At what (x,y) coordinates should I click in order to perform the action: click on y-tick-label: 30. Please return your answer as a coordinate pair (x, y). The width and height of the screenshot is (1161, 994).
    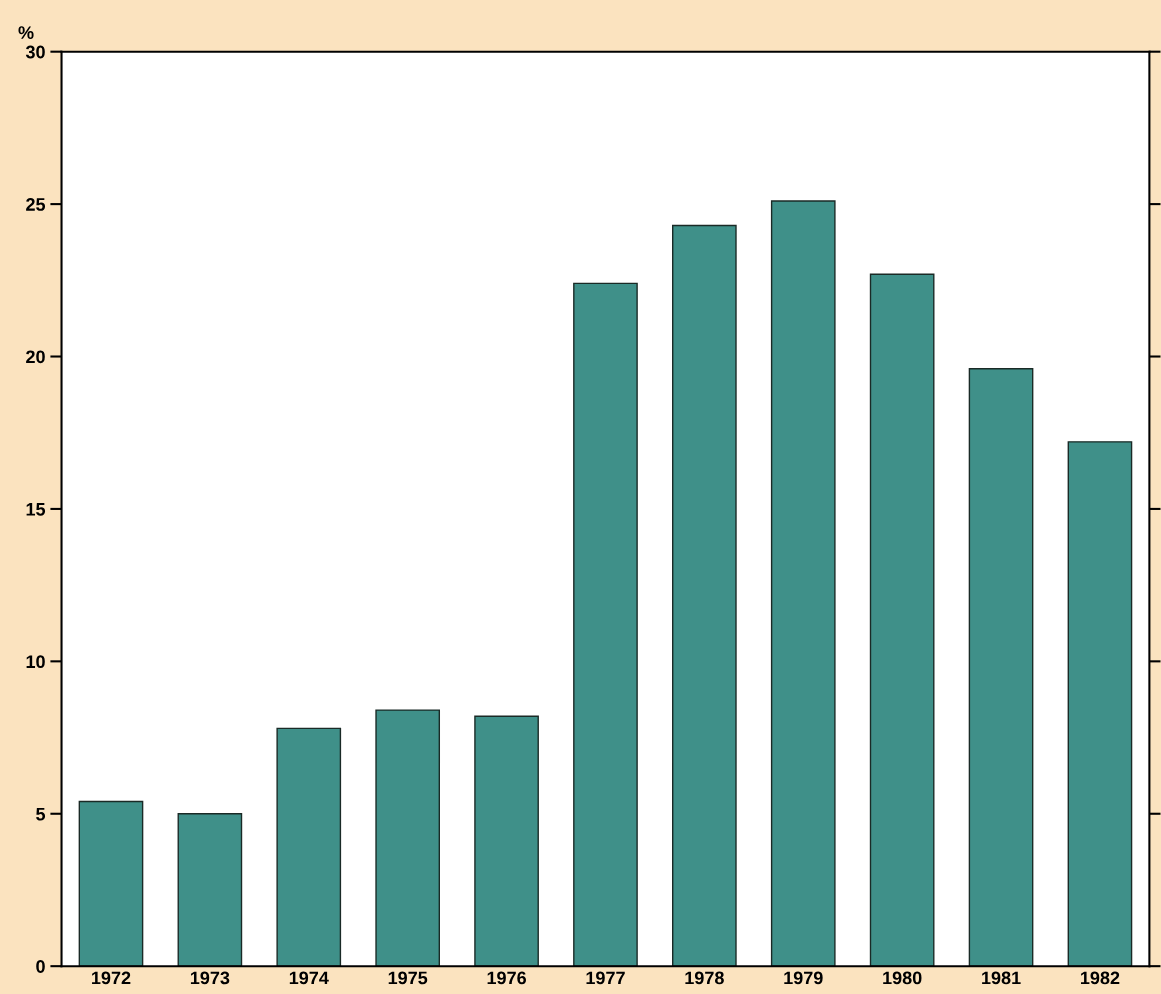
    Looking at the image, I should click on (35, 52).